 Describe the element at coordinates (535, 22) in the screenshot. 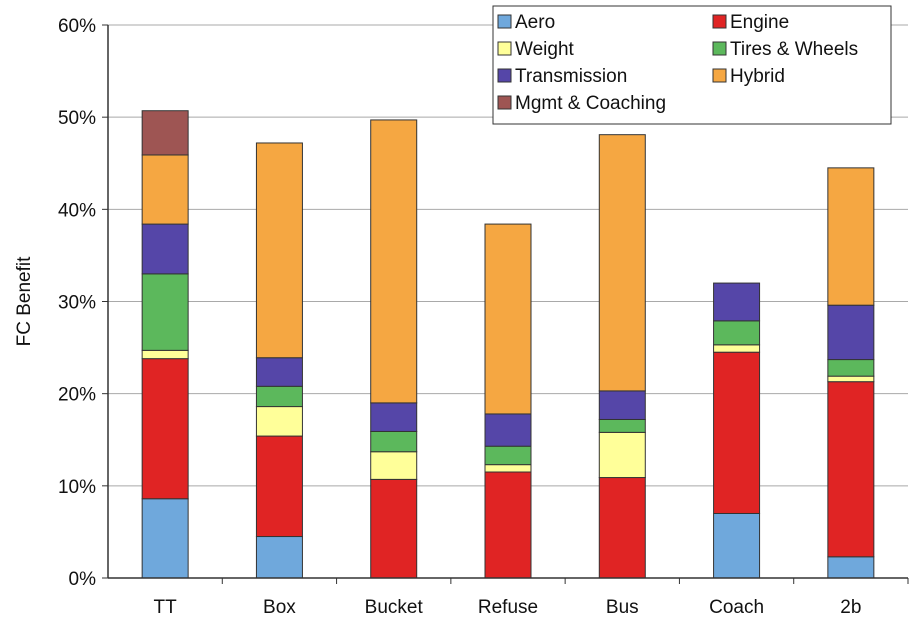

I see `legend-label: Aero` at that location.